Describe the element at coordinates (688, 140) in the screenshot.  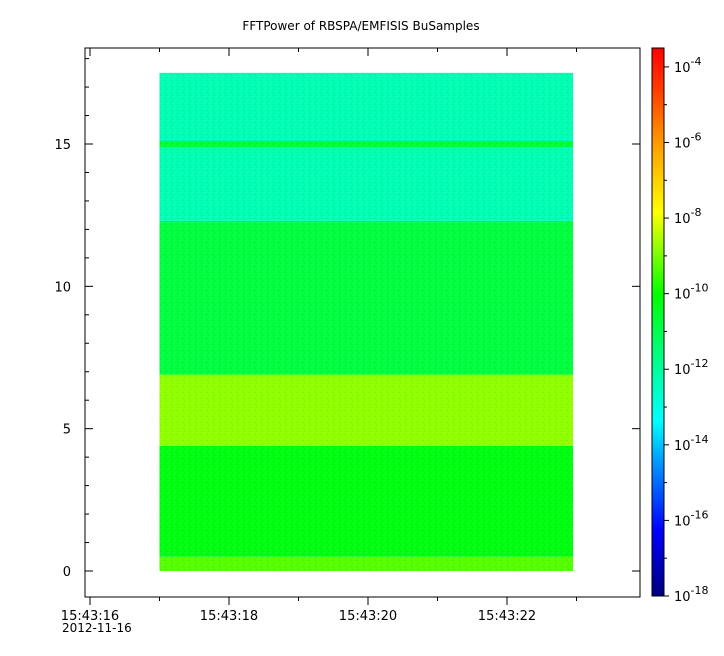
I see `colorbar-tick-label-1: 10⁻⁶` at that location.